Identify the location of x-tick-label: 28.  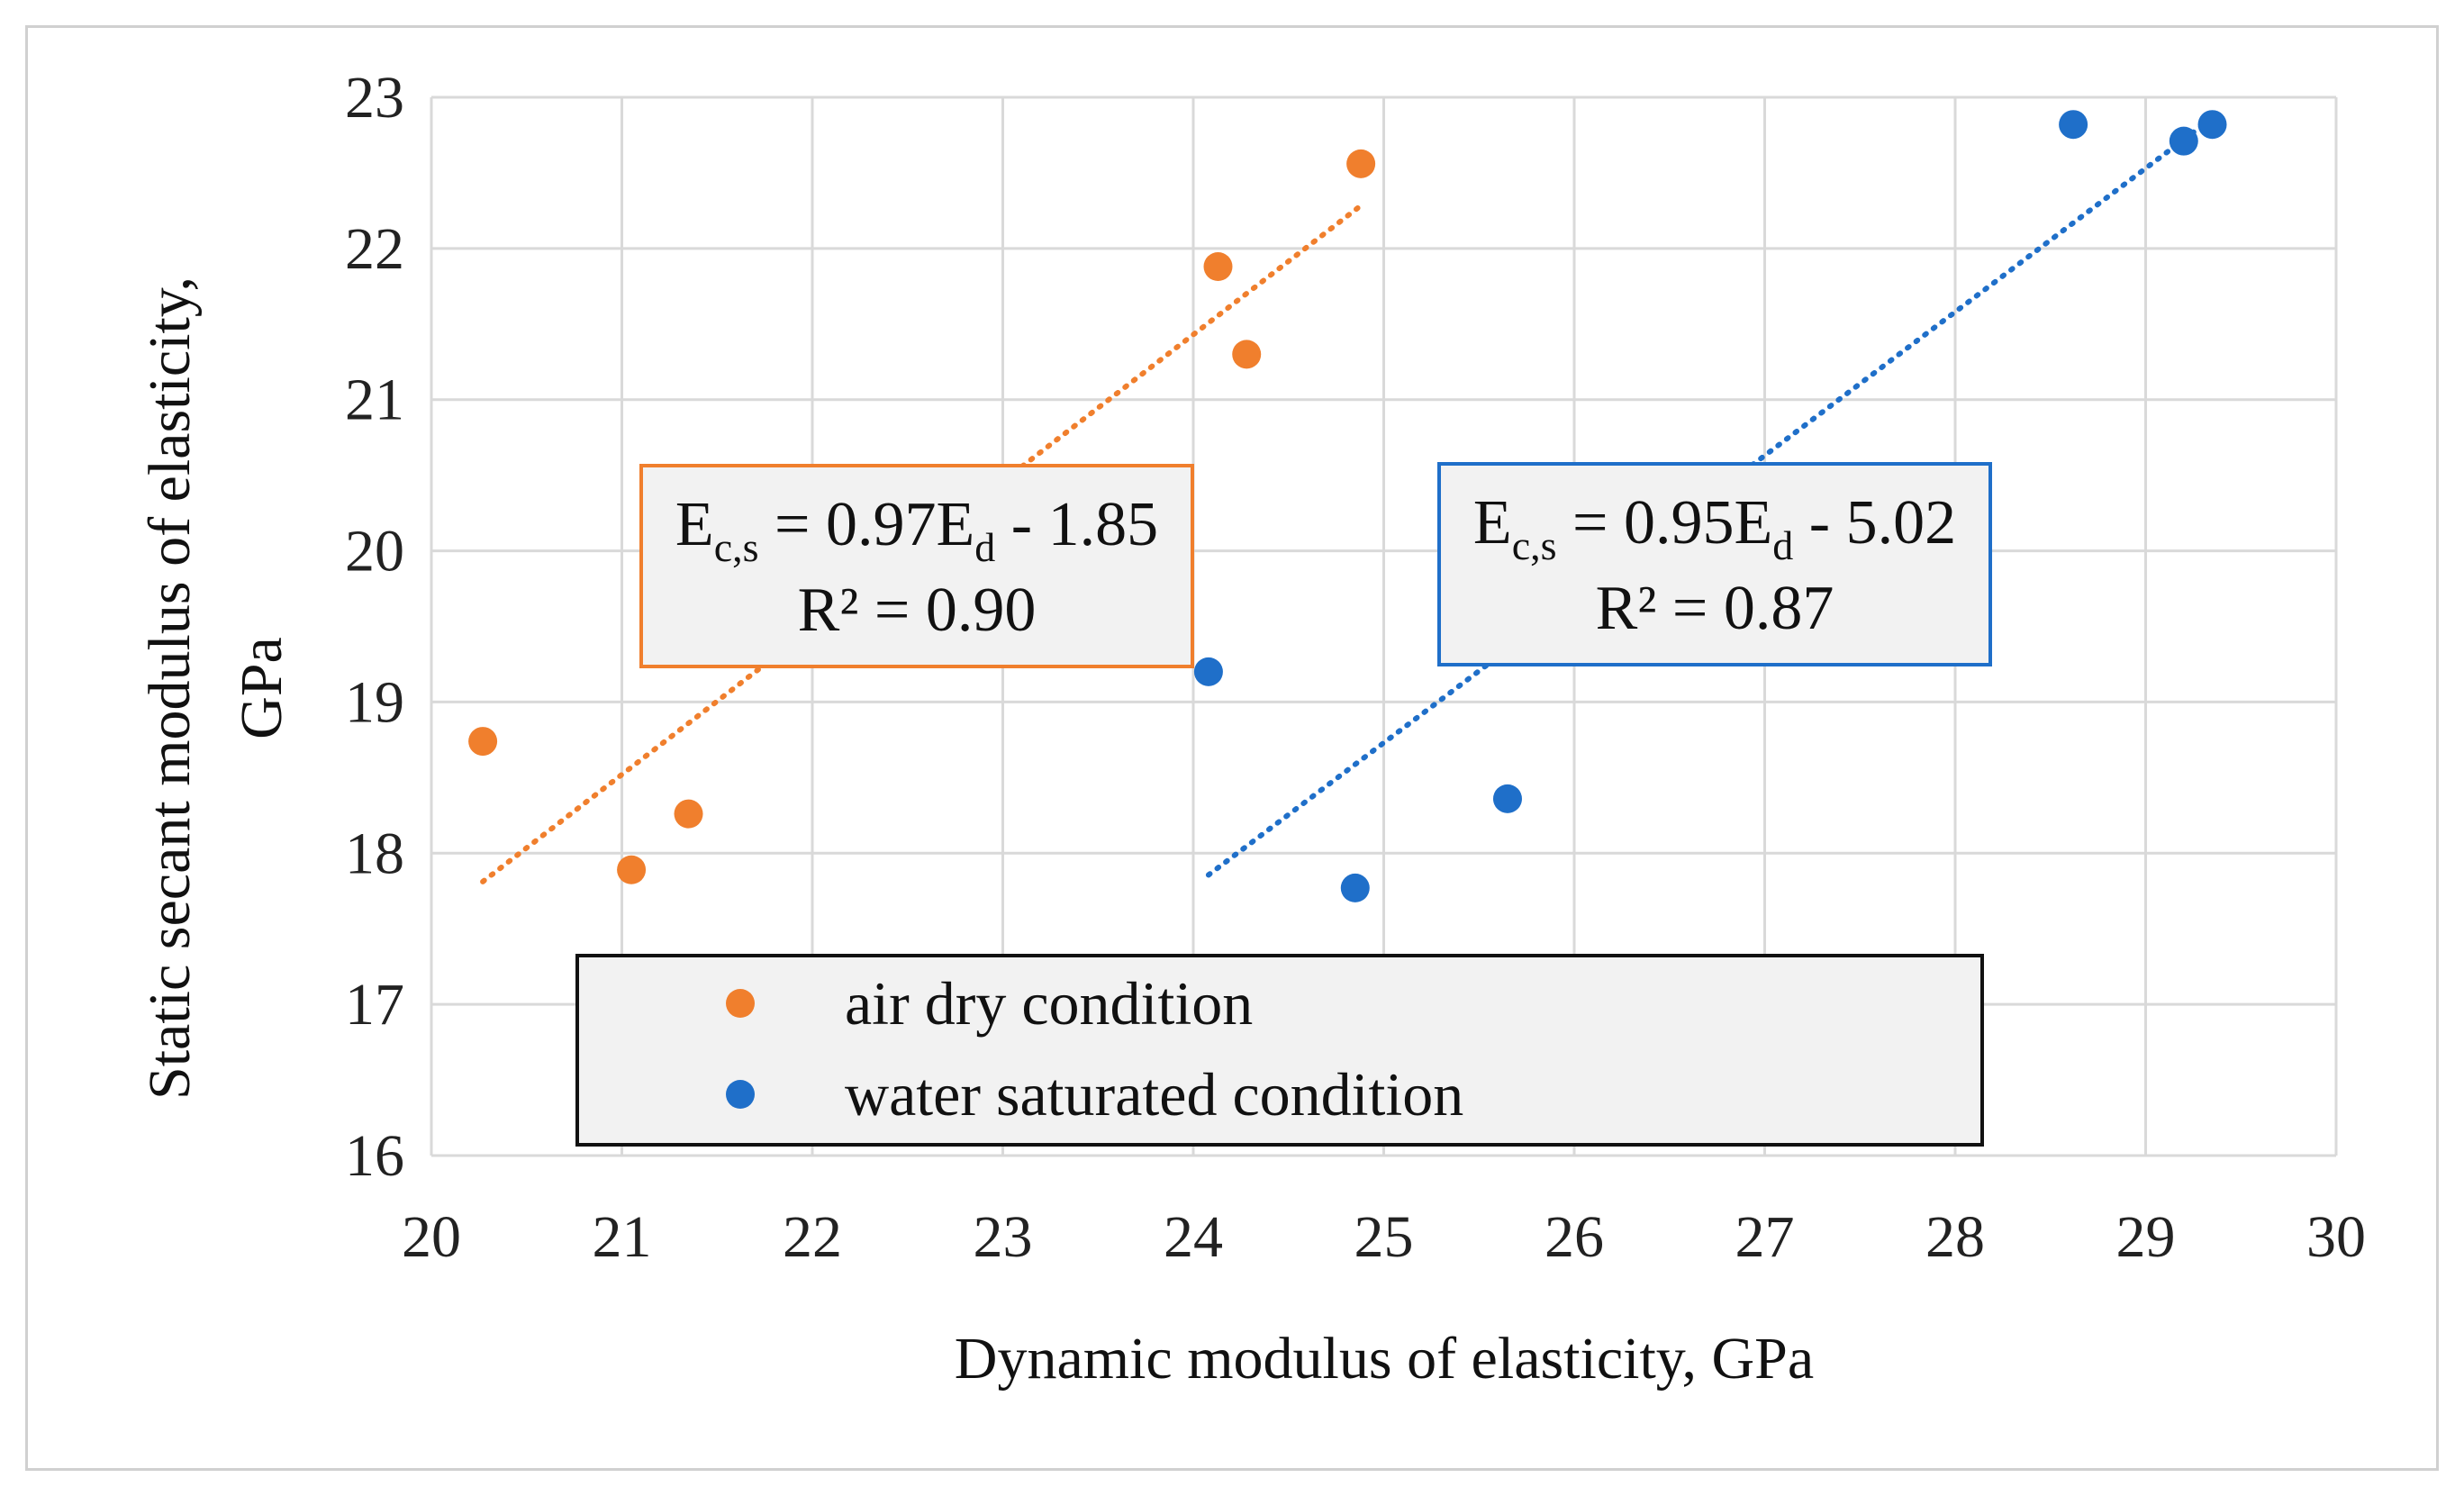
(1955, 1237).